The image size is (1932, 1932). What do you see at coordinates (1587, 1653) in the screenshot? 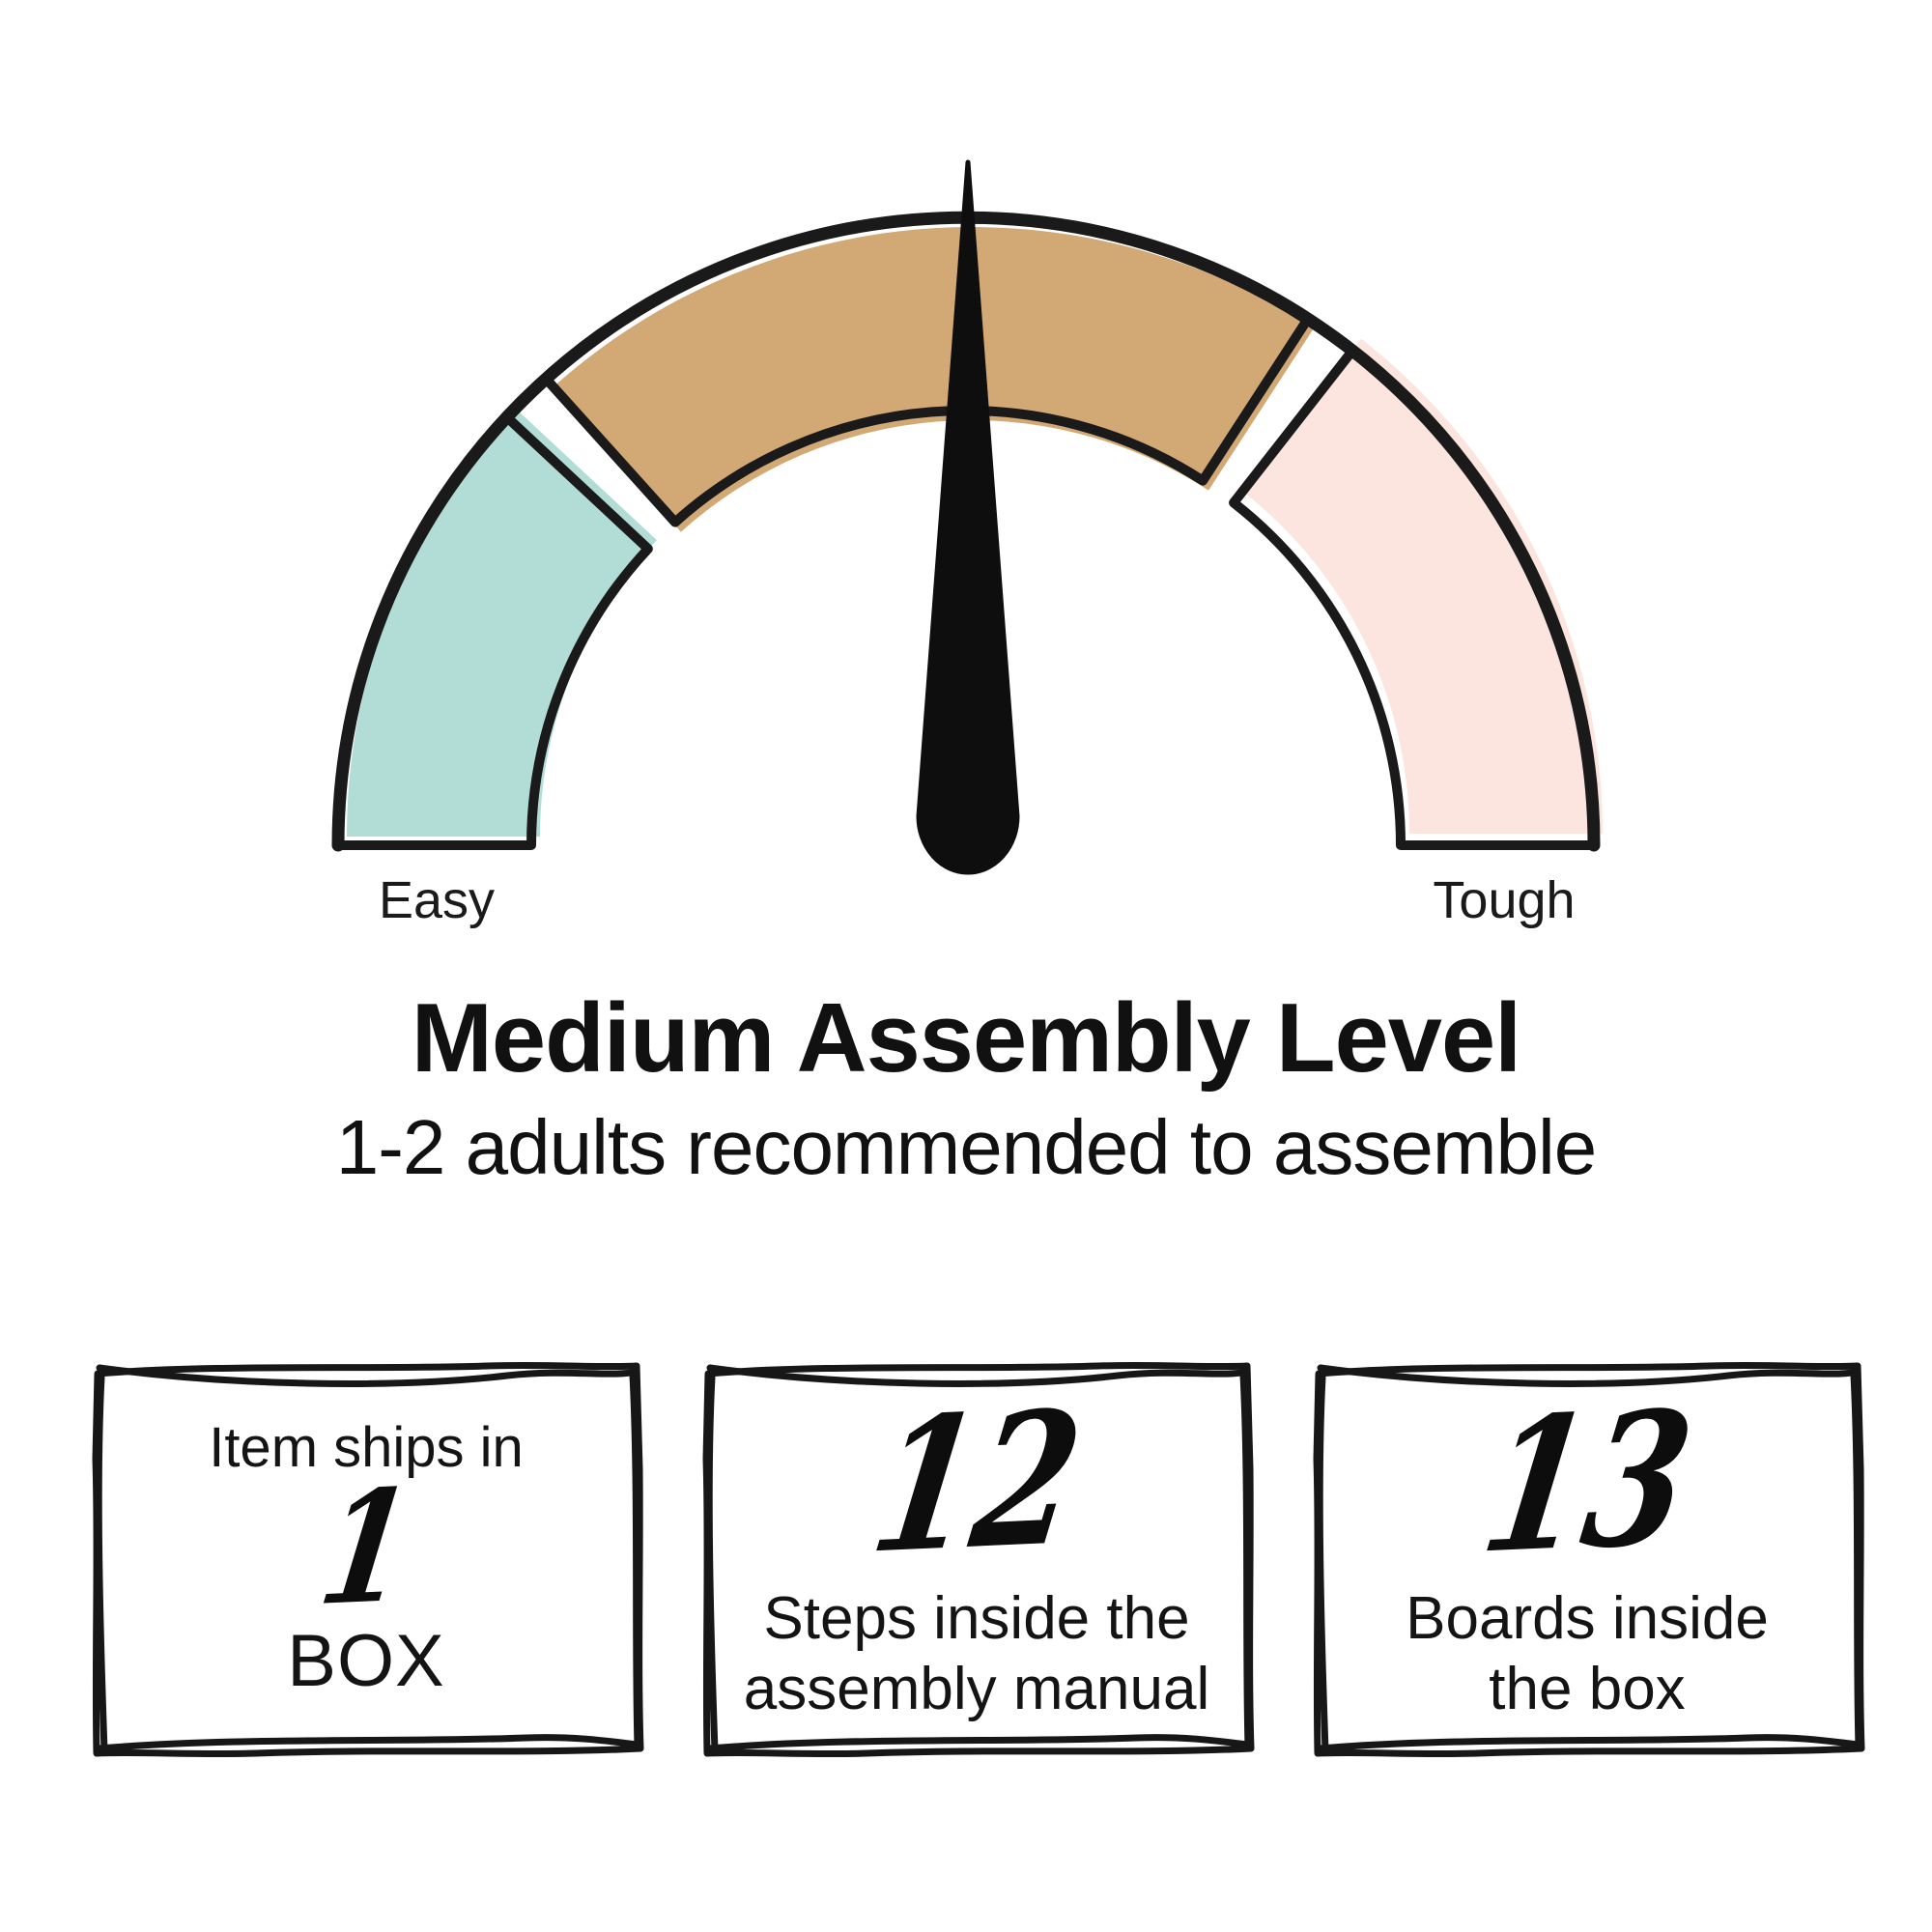
I see `boards-label: Boards inside the box` at bounding box center [1587, 1653].